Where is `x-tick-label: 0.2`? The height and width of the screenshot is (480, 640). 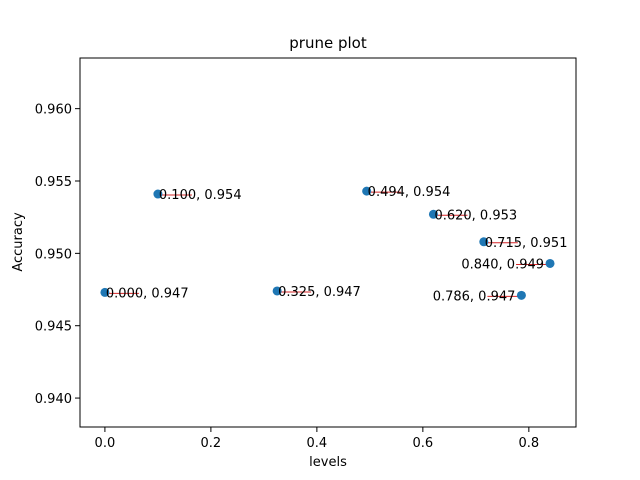 x-tick-label: 0.2 is located at coordinates (211, 443).